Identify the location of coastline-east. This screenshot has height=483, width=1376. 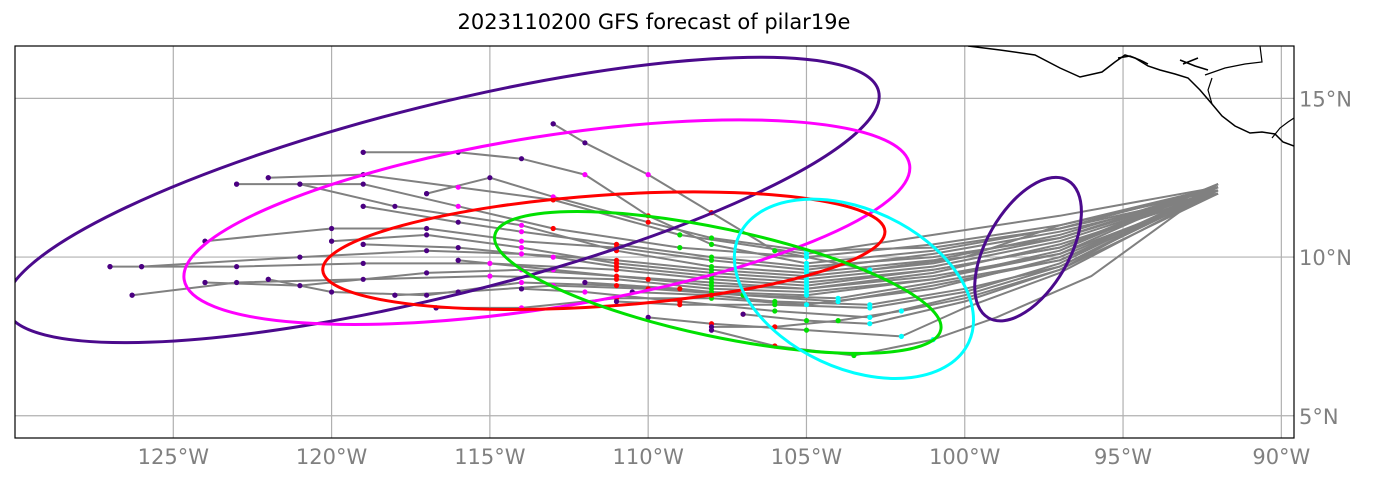
(1282, 128).